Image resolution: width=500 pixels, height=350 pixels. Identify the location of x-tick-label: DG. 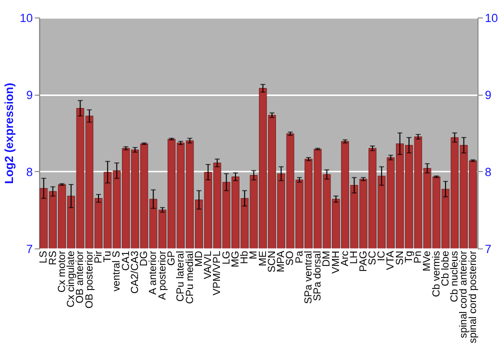
(144, 258).